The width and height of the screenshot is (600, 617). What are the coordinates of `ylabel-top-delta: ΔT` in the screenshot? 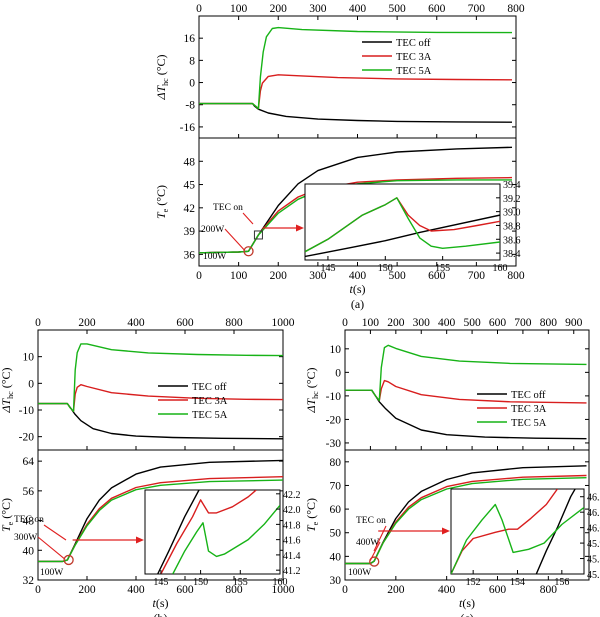 It's located at (161, 92).